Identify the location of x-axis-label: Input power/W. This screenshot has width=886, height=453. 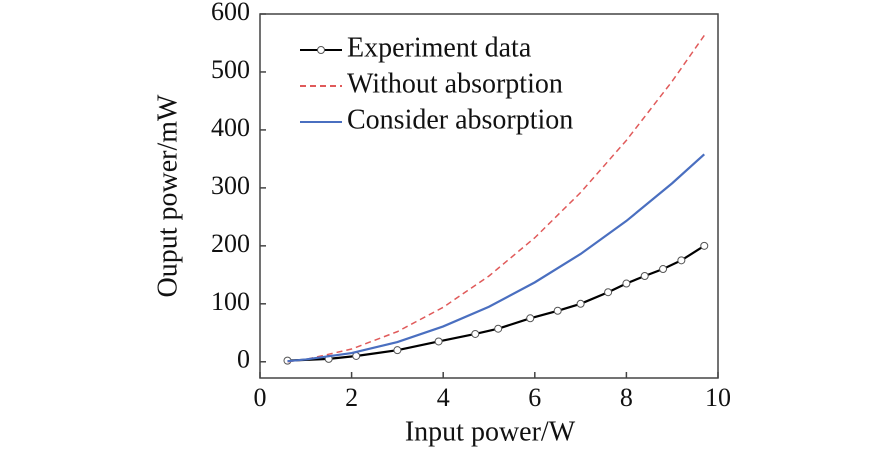
(490, 431).